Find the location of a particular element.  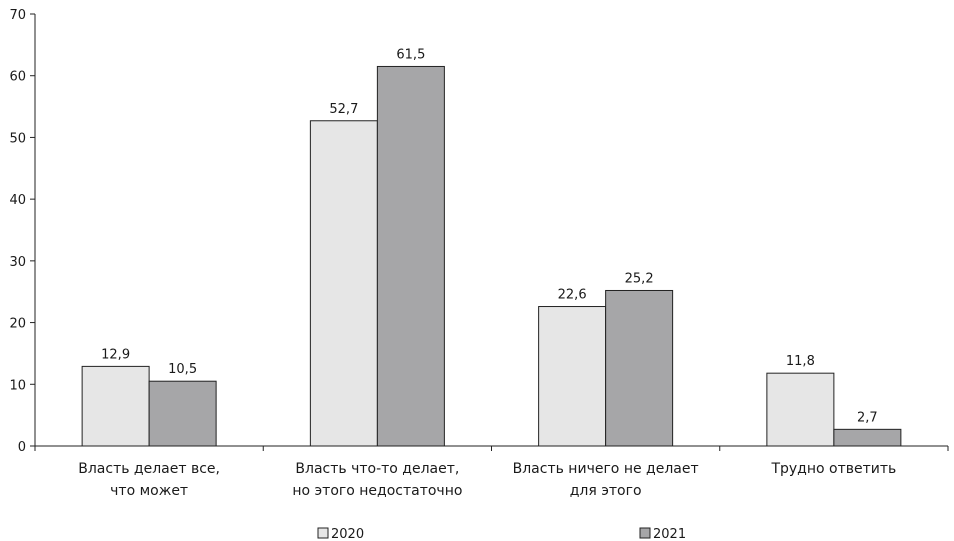

category-label: Власть делает все, is located at coordinates (149, 469).